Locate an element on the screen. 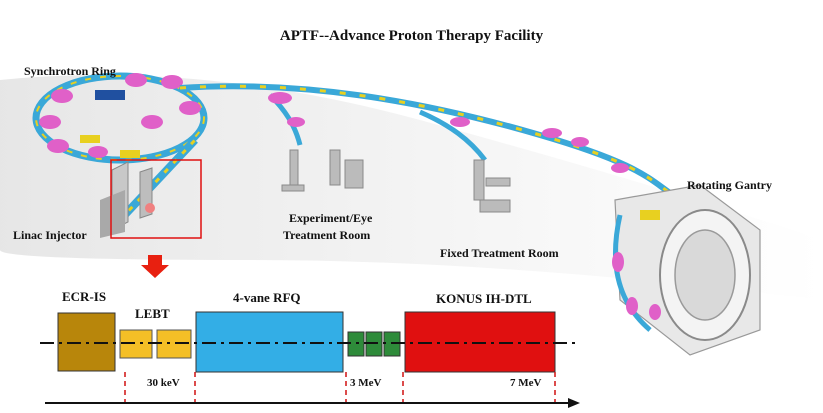 Image resolution: width=823 pixels, height=413 pixels. energy-marker-7mev: 7 MeV is located at coordinates (526, 383).